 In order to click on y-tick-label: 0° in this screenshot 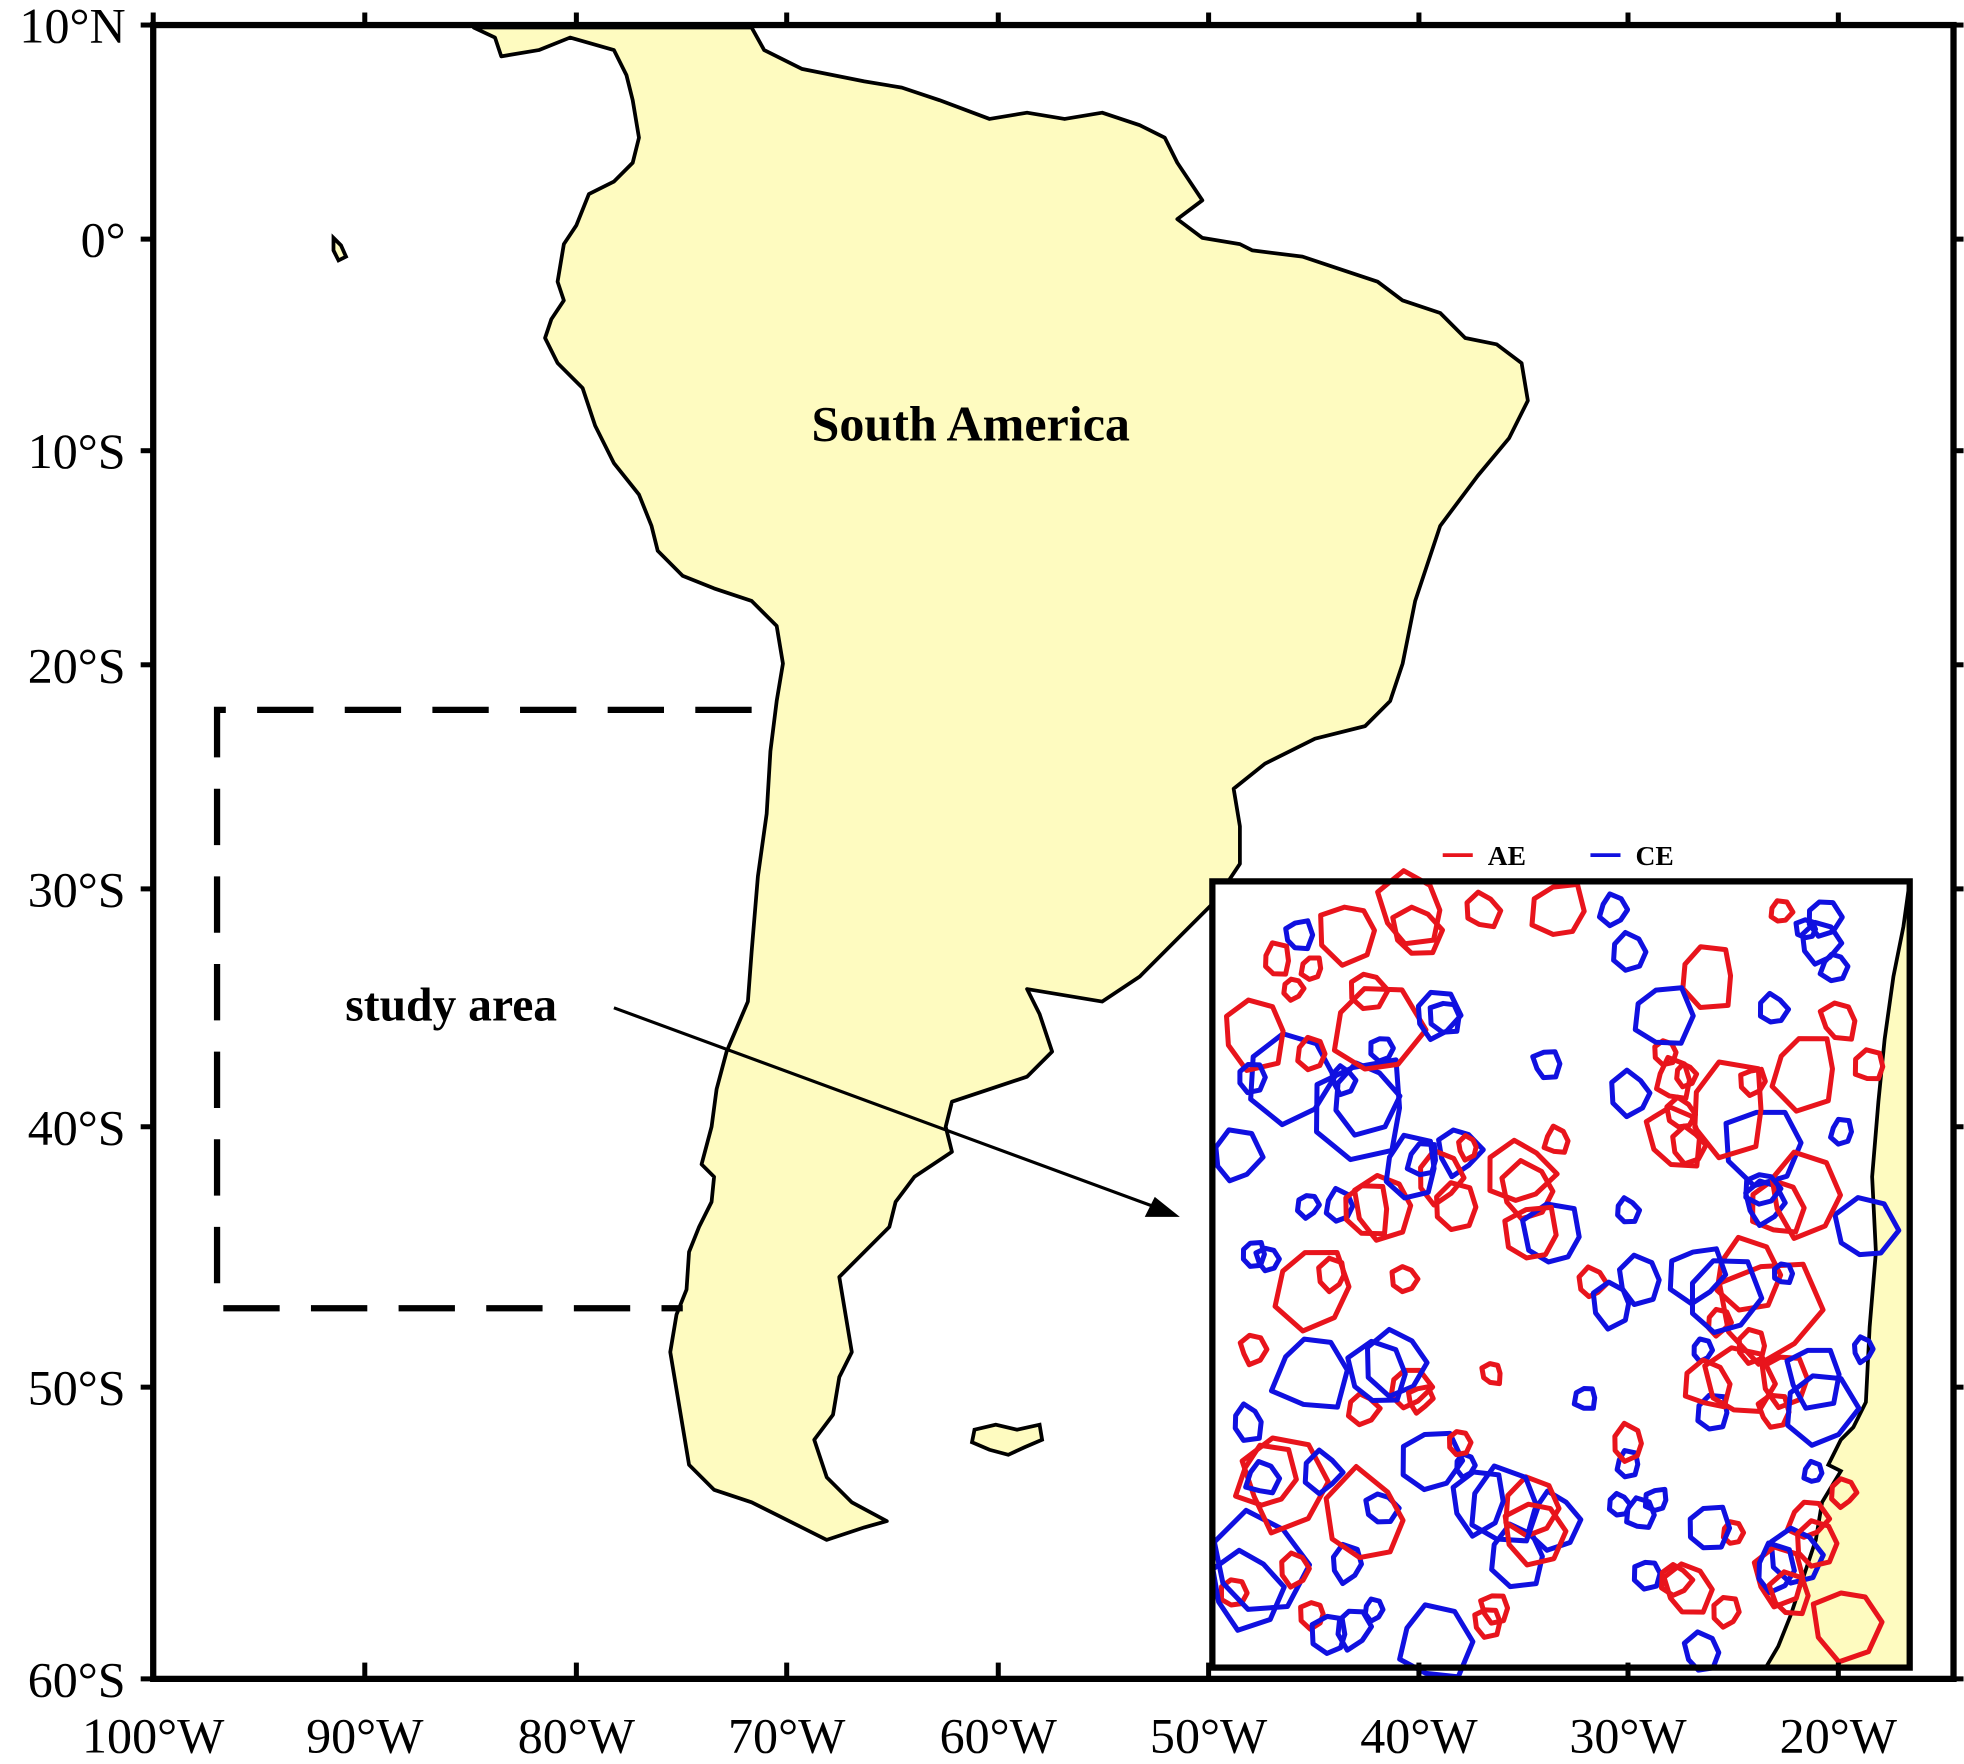, I will do `click(103, 240)`.